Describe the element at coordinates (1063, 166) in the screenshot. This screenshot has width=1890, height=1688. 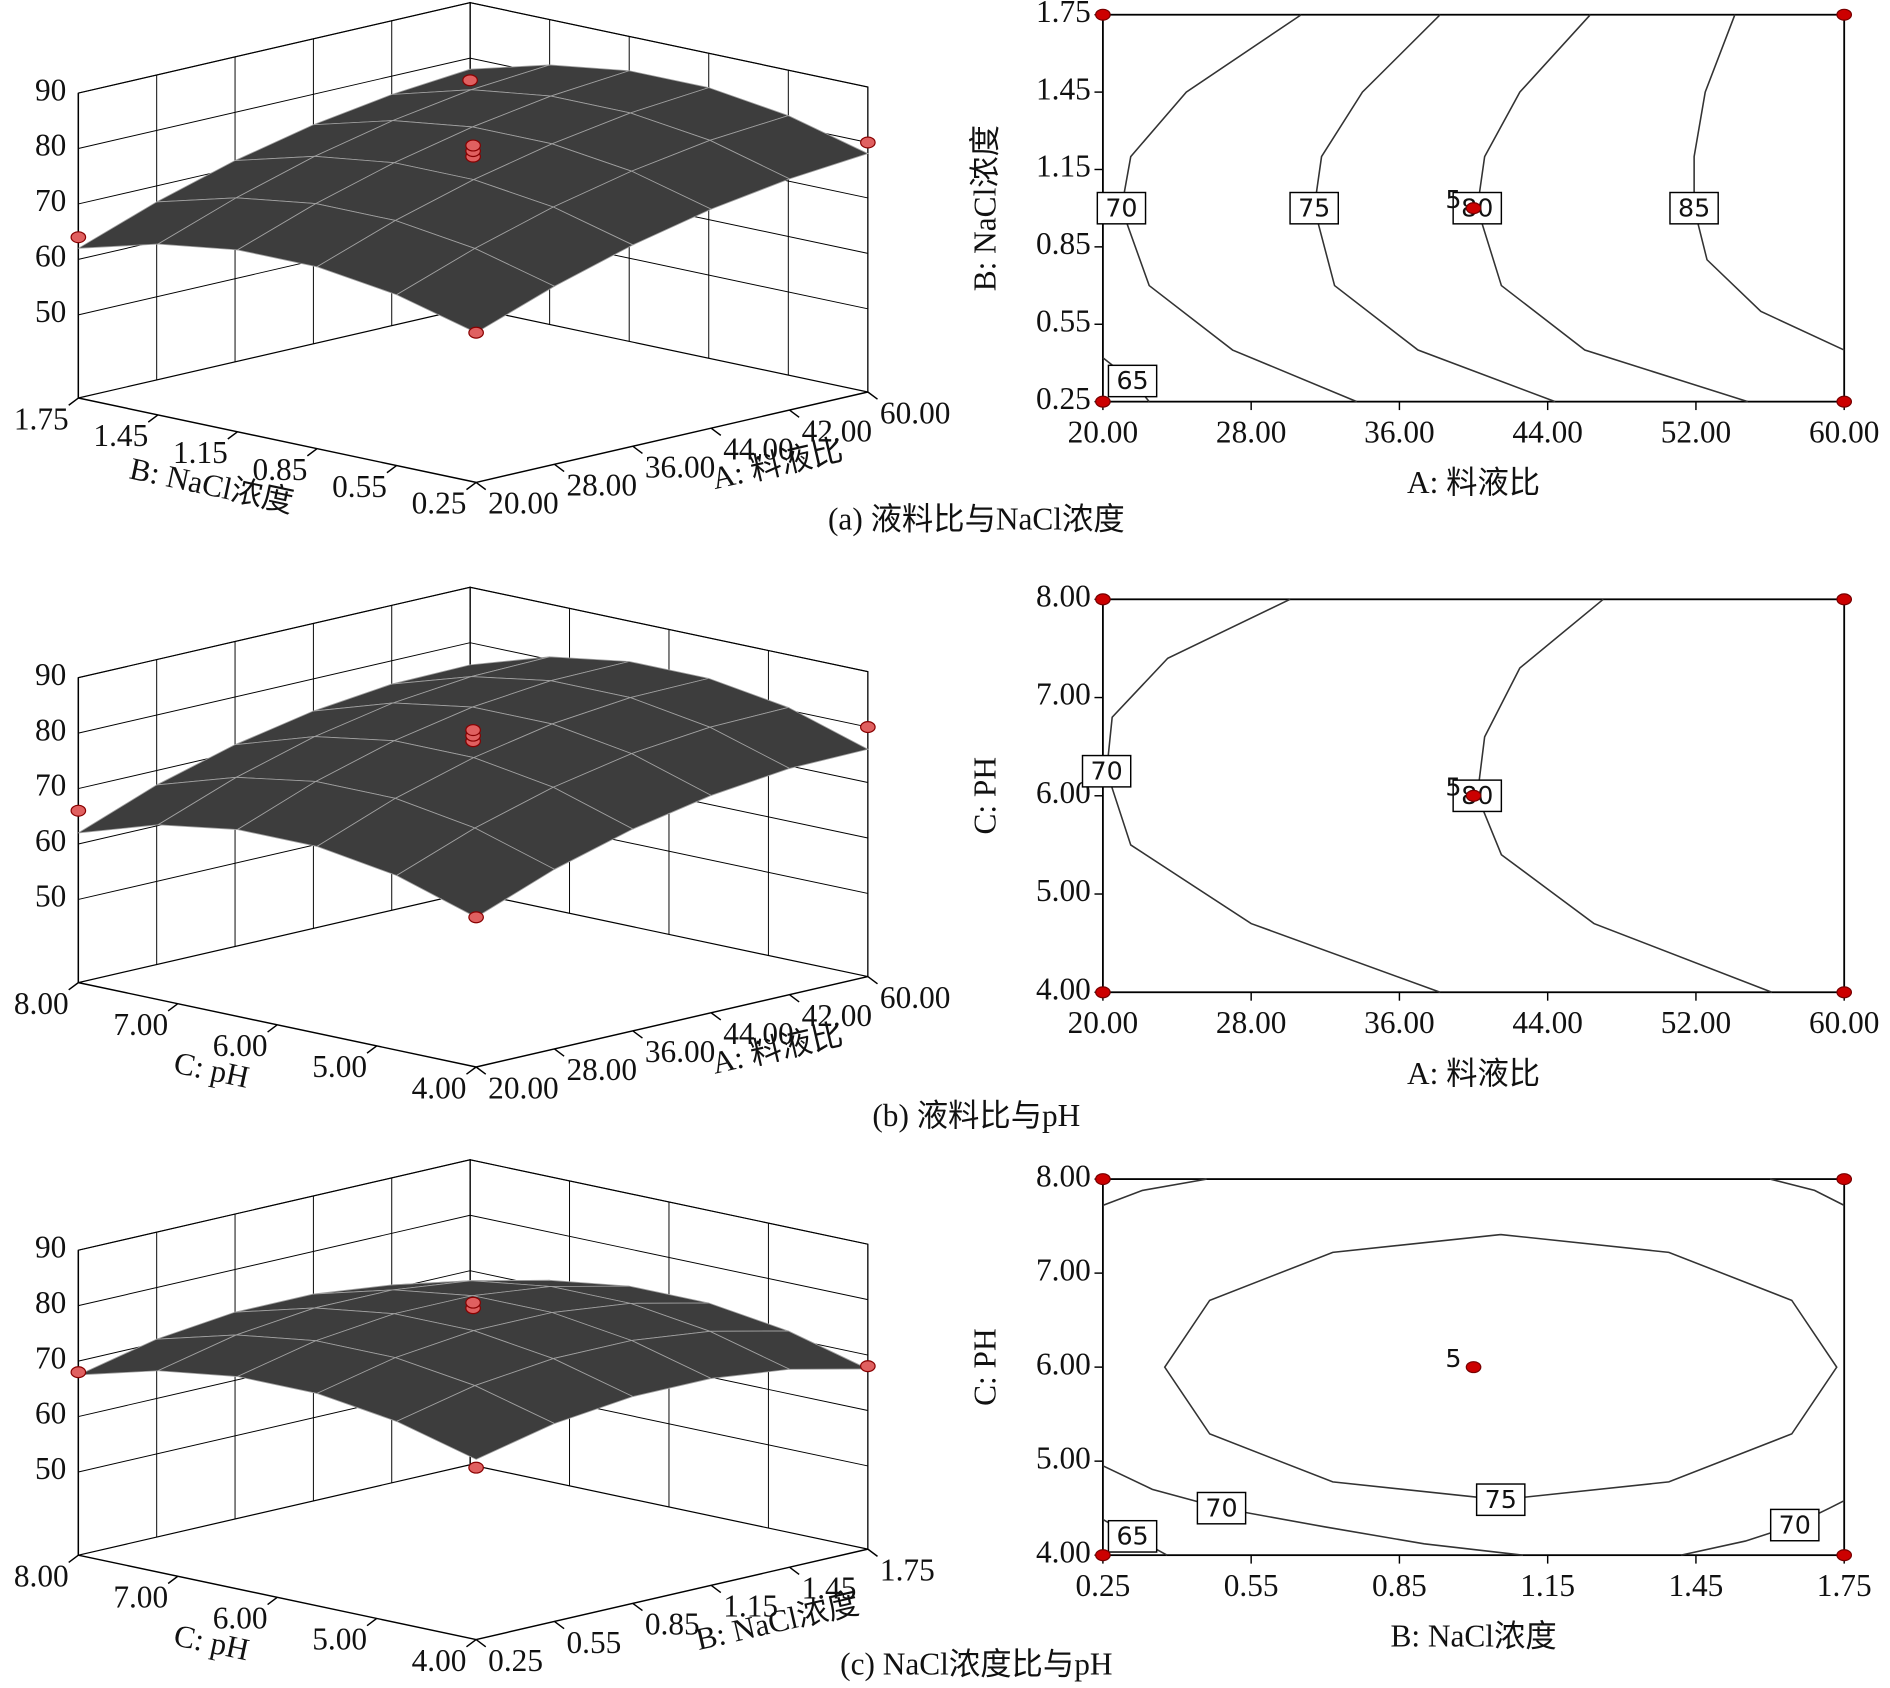
I see `y-tick-label: 1.15` at that location.